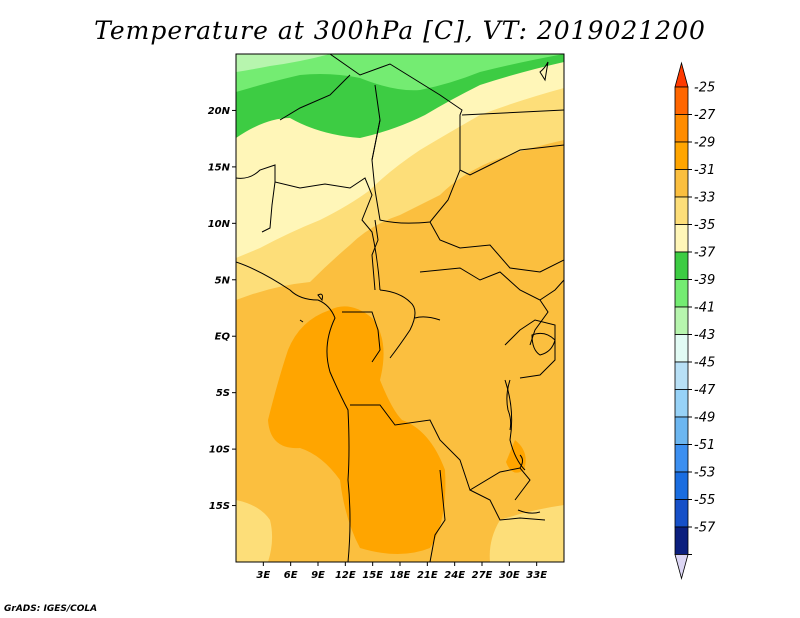  What do you see at coordinates (223, 280) in the screenshot?
I see `lat-tick-label: 5N` at bounding box center [223, 280].